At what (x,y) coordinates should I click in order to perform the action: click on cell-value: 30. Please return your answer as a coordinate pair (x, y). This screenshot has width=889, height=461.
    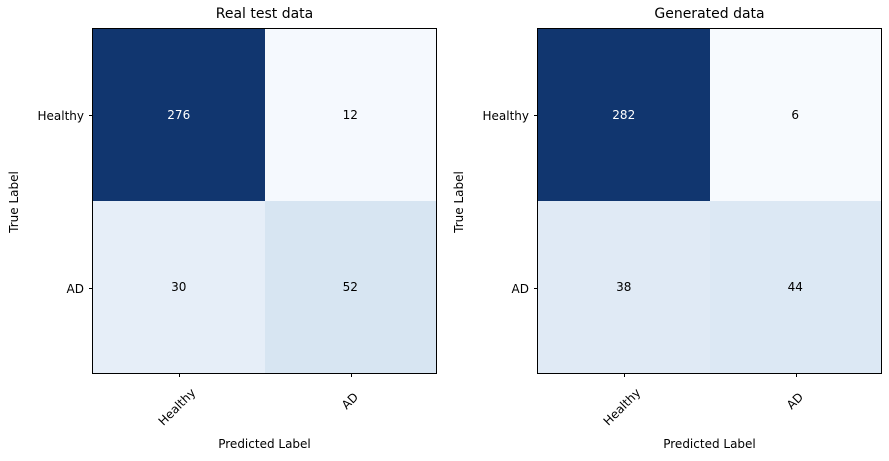
    Looking at the image, I should click on (179, 287).